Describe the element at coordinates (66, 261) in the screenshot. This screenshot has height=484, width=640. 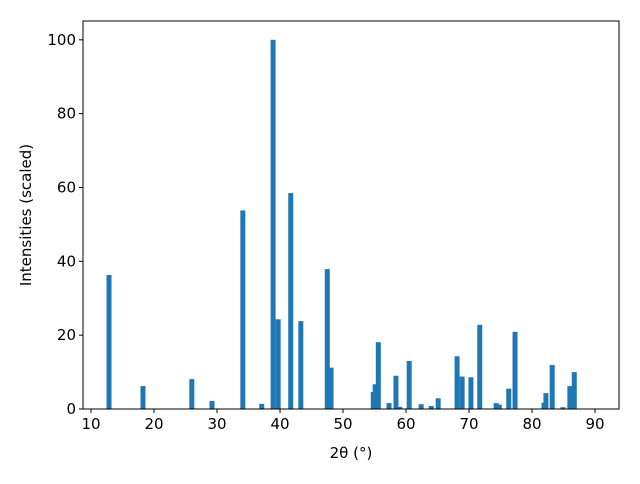
I see `y-tick-label: 40` at that location.